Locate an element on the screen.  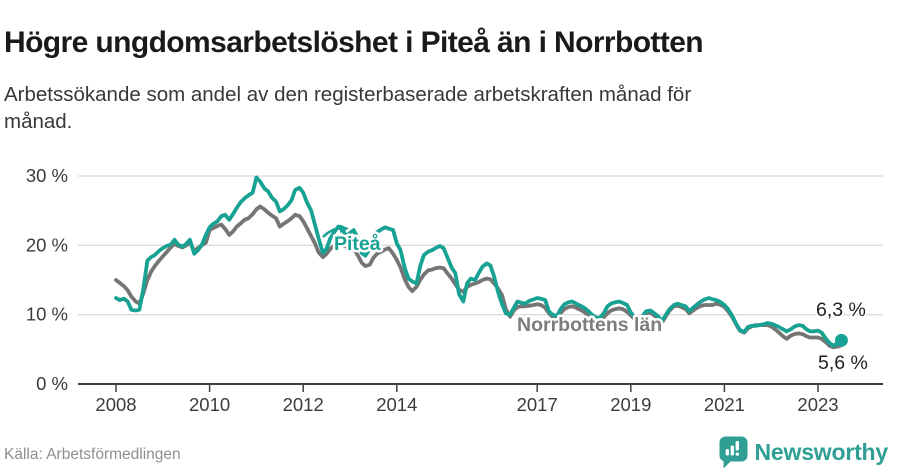
newsworthy-brand: Newsworthy is located at coordinates (803, 452).